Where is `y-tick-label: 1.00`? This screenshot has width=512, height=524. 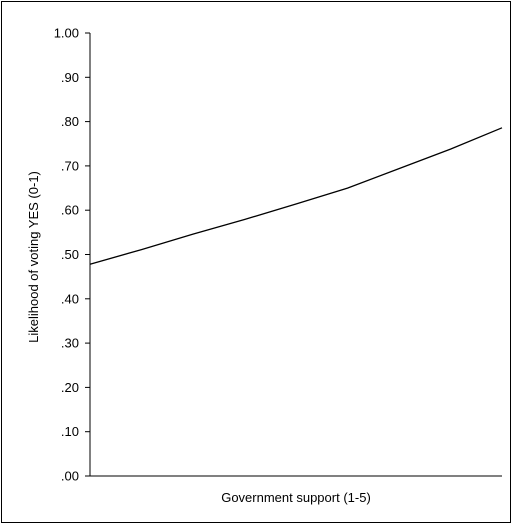
y-tick-label: 1.00 is located at coordinates (66, 33).